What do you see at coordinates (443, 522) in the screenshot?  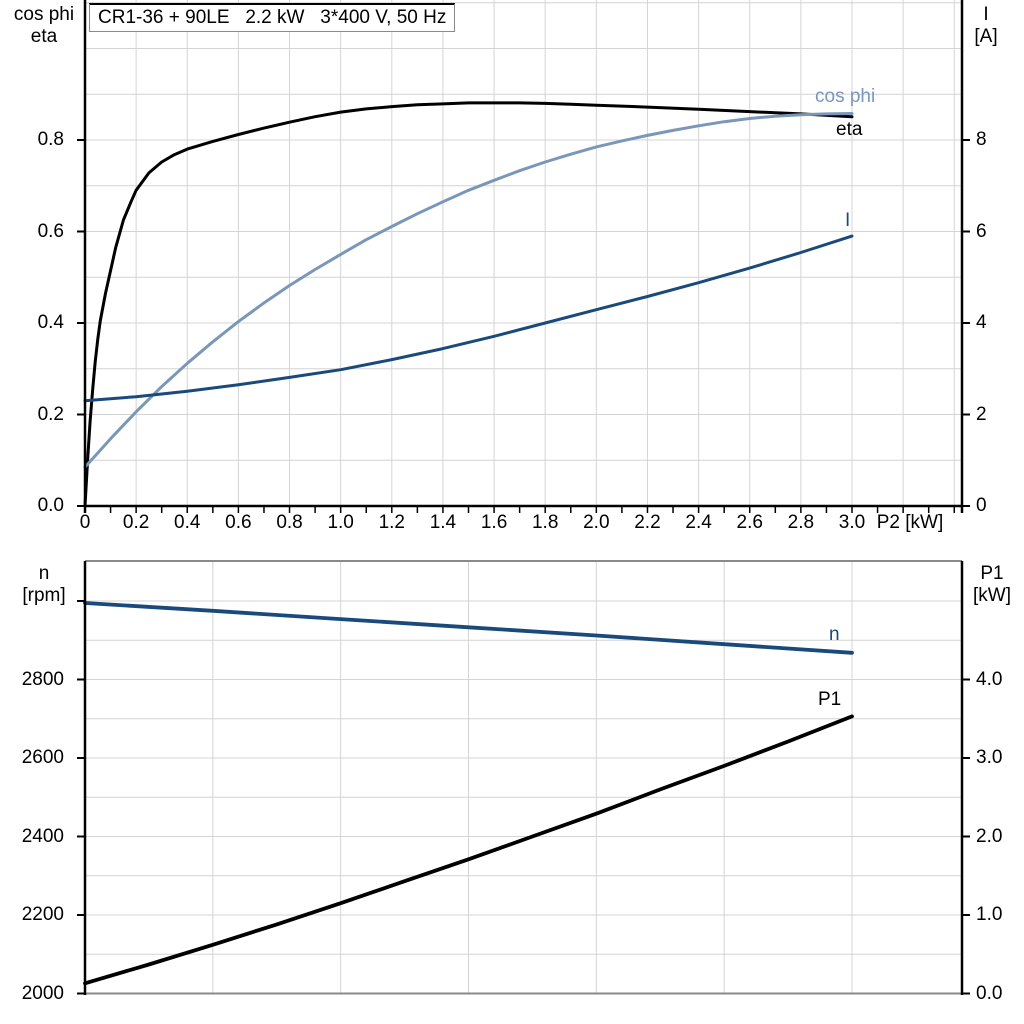 I see `x-tick-label: 1.4` at bounding box center [443, 522].